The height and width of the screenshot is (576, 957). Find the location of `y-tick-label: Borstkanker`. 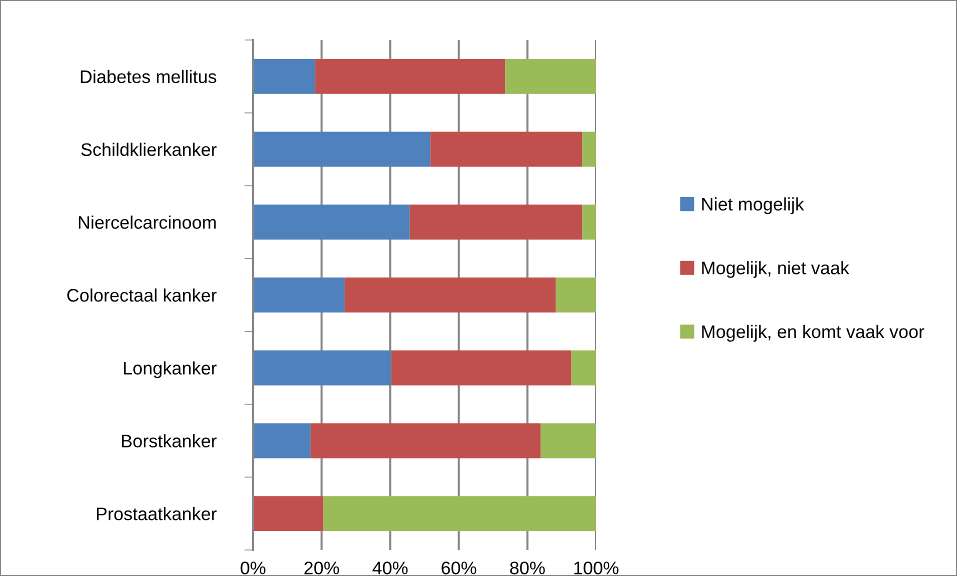

y-tick-label: Borstkanker is located at coordinates (169, 441).